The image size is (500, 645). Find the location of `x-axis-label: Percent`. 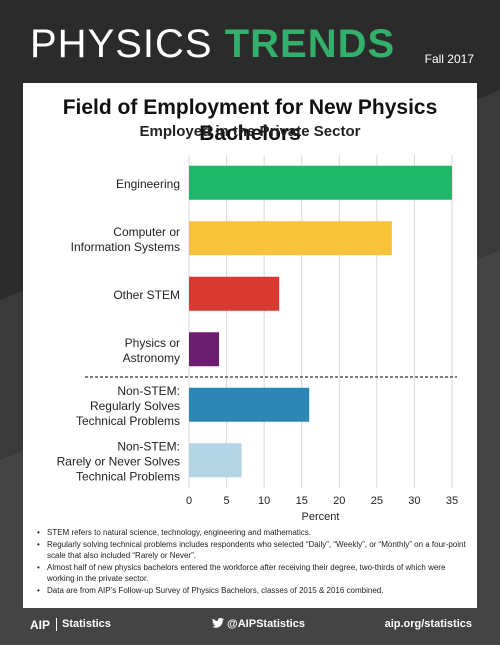

x-axis-label: Percent is located at coordinates (321, 517).